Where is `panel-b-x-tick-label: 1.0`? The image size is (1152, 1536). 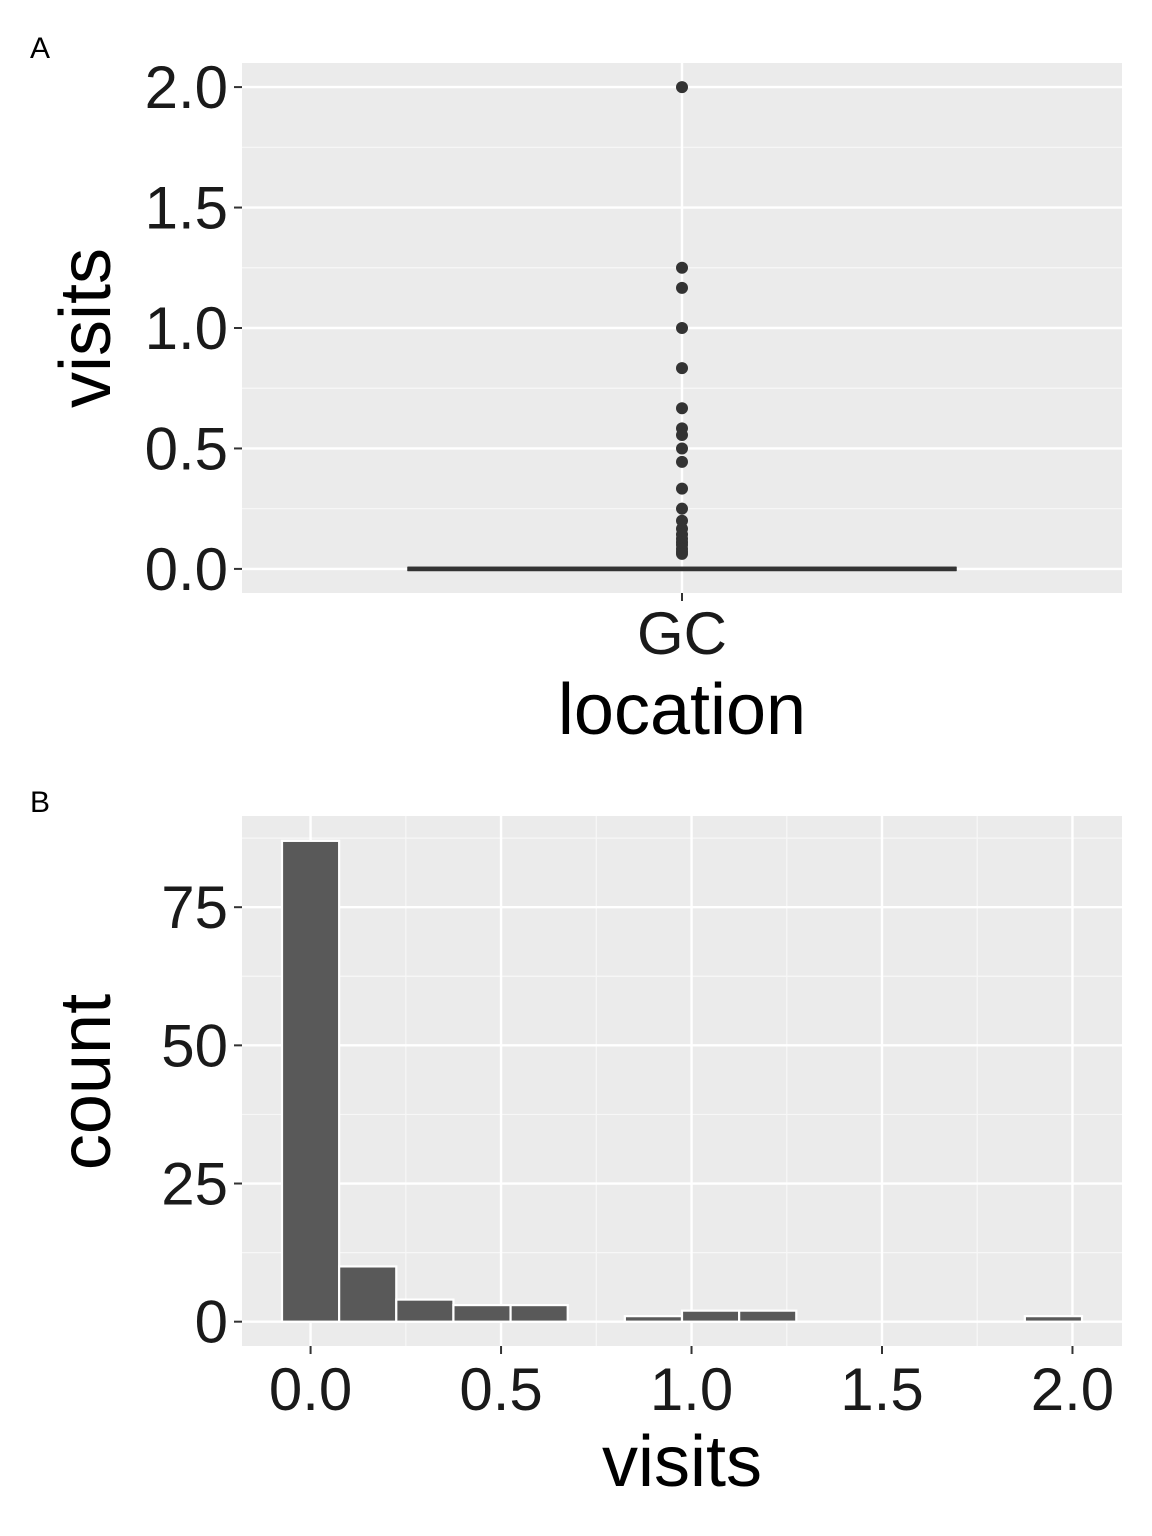 panel-b-x-tick-label: 1.0 is located at coordinates (691, 1389).